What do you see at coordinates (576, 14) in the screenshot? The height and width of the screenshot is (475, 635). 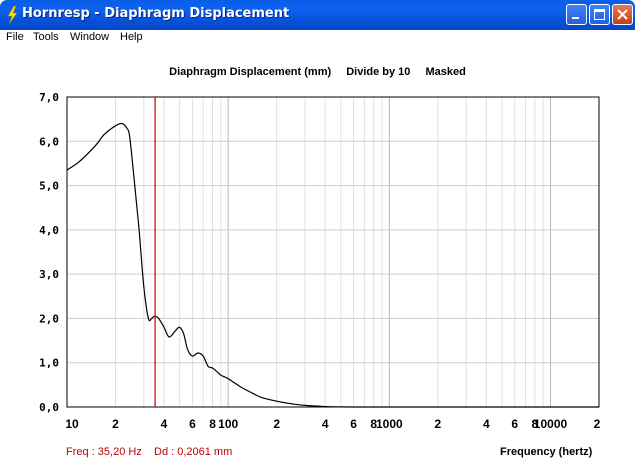 I see `minimize-button` at bounding box center [576, 14].